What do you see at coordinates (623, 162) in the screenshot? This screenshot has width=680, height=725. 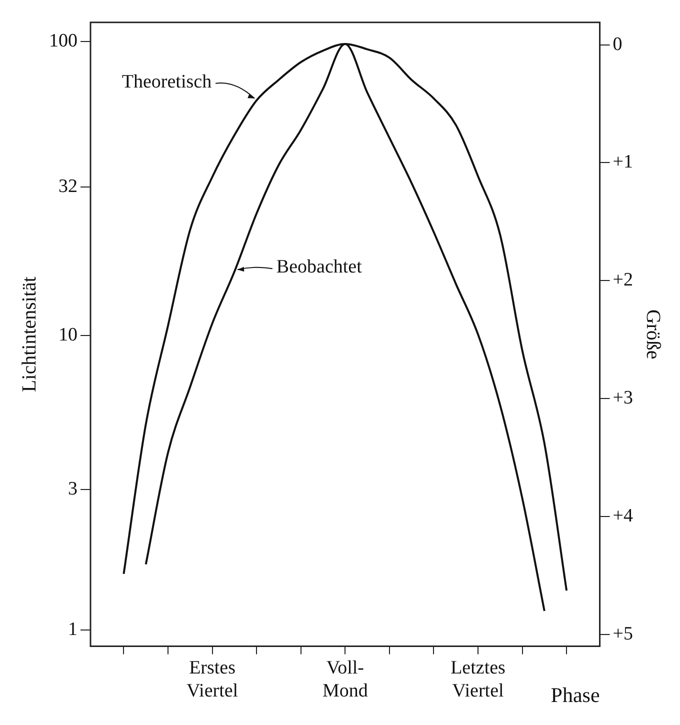 I see `y2-tick-label: +1` at bounding box center [623, 162].